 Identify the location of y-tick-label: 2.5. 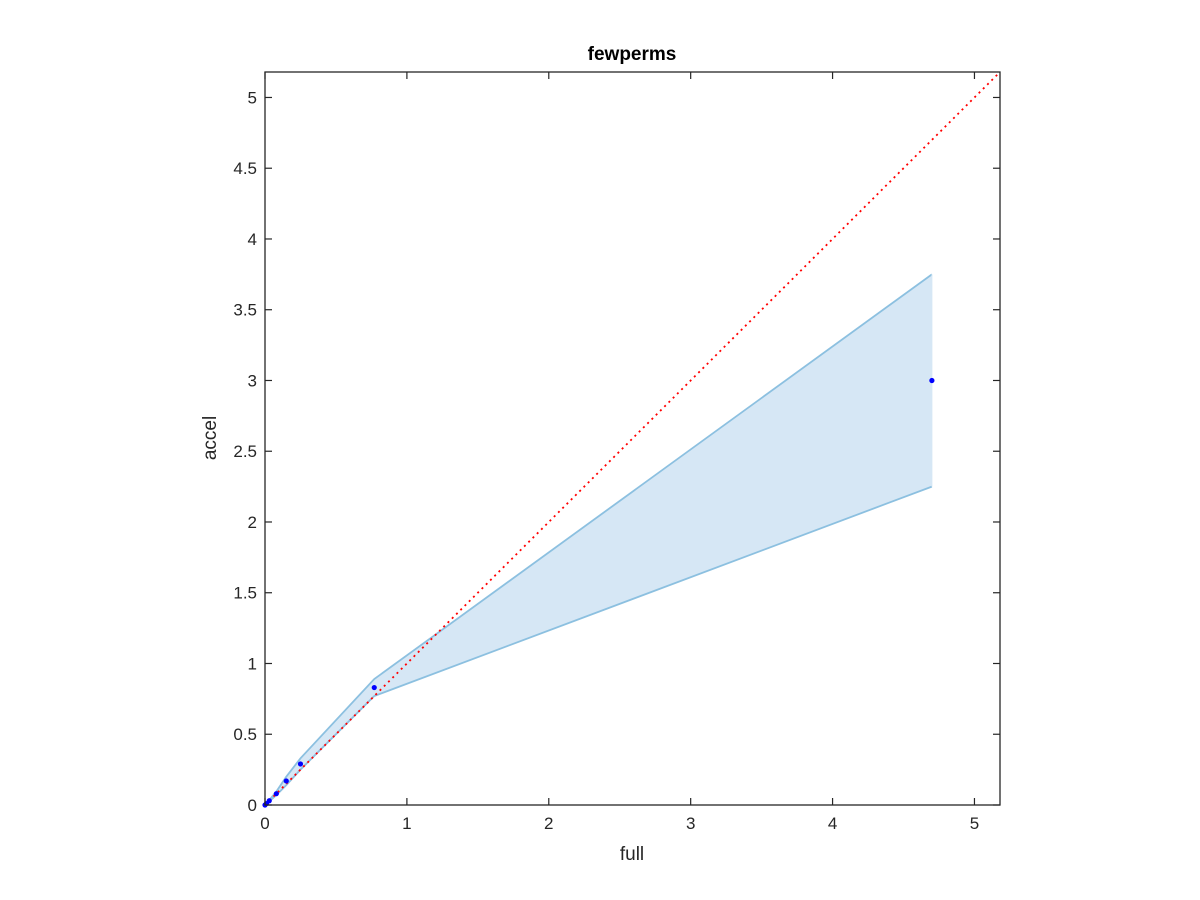
(245, 451).